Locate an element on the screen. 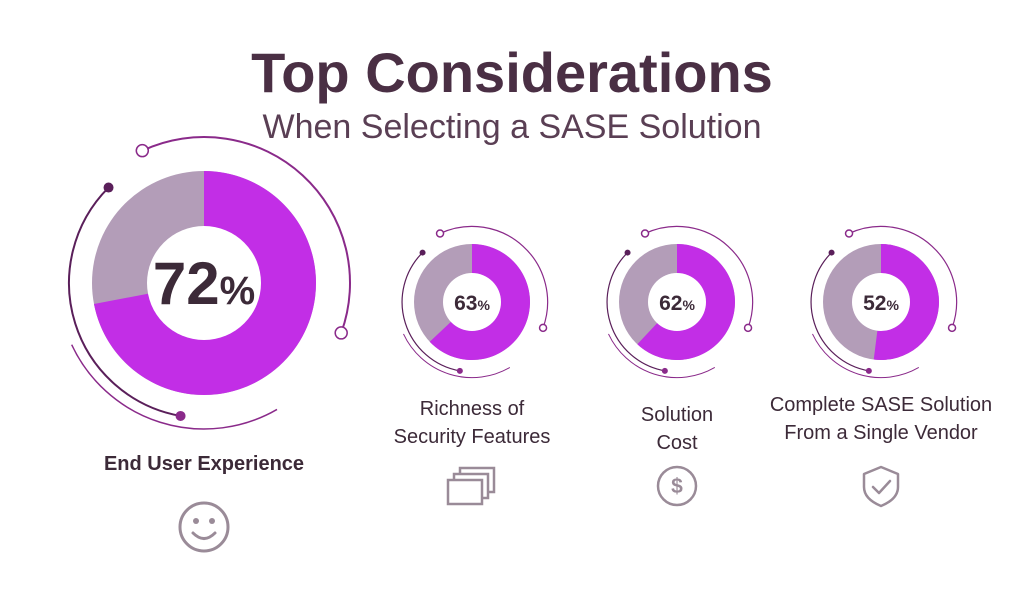 This screenshot has width=1024, height=604. page-title: Top Considerations is located at coordinates (512, 72).